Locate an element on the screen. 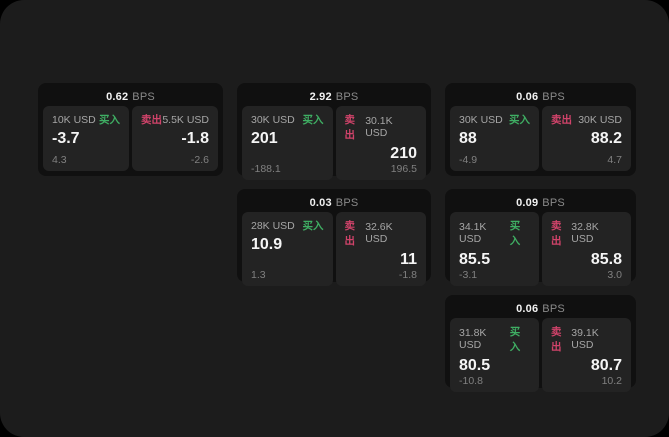 Image resolution: width=669 pixels, height=437 pixels. sell-change: -2.6 is located at coordinates (199, 160).